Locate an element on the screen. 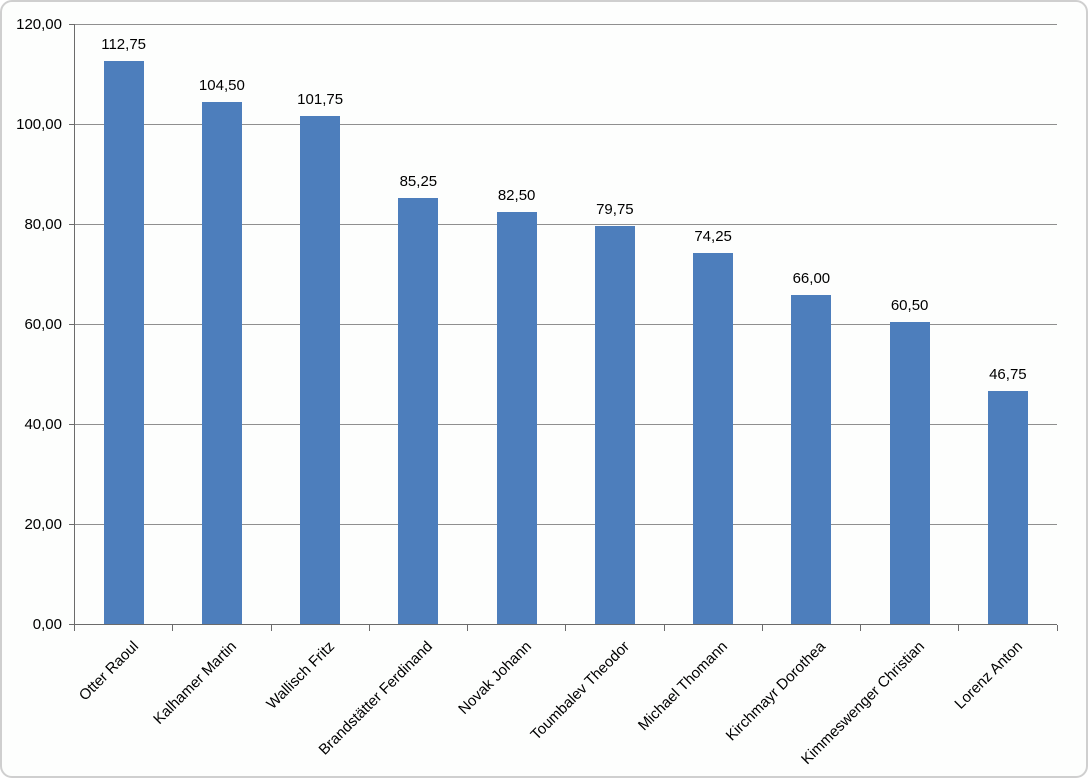 The height and width of the screenshot is (778, 1088). bar-data-label: 82,50 is located at coordinates (516, 195).